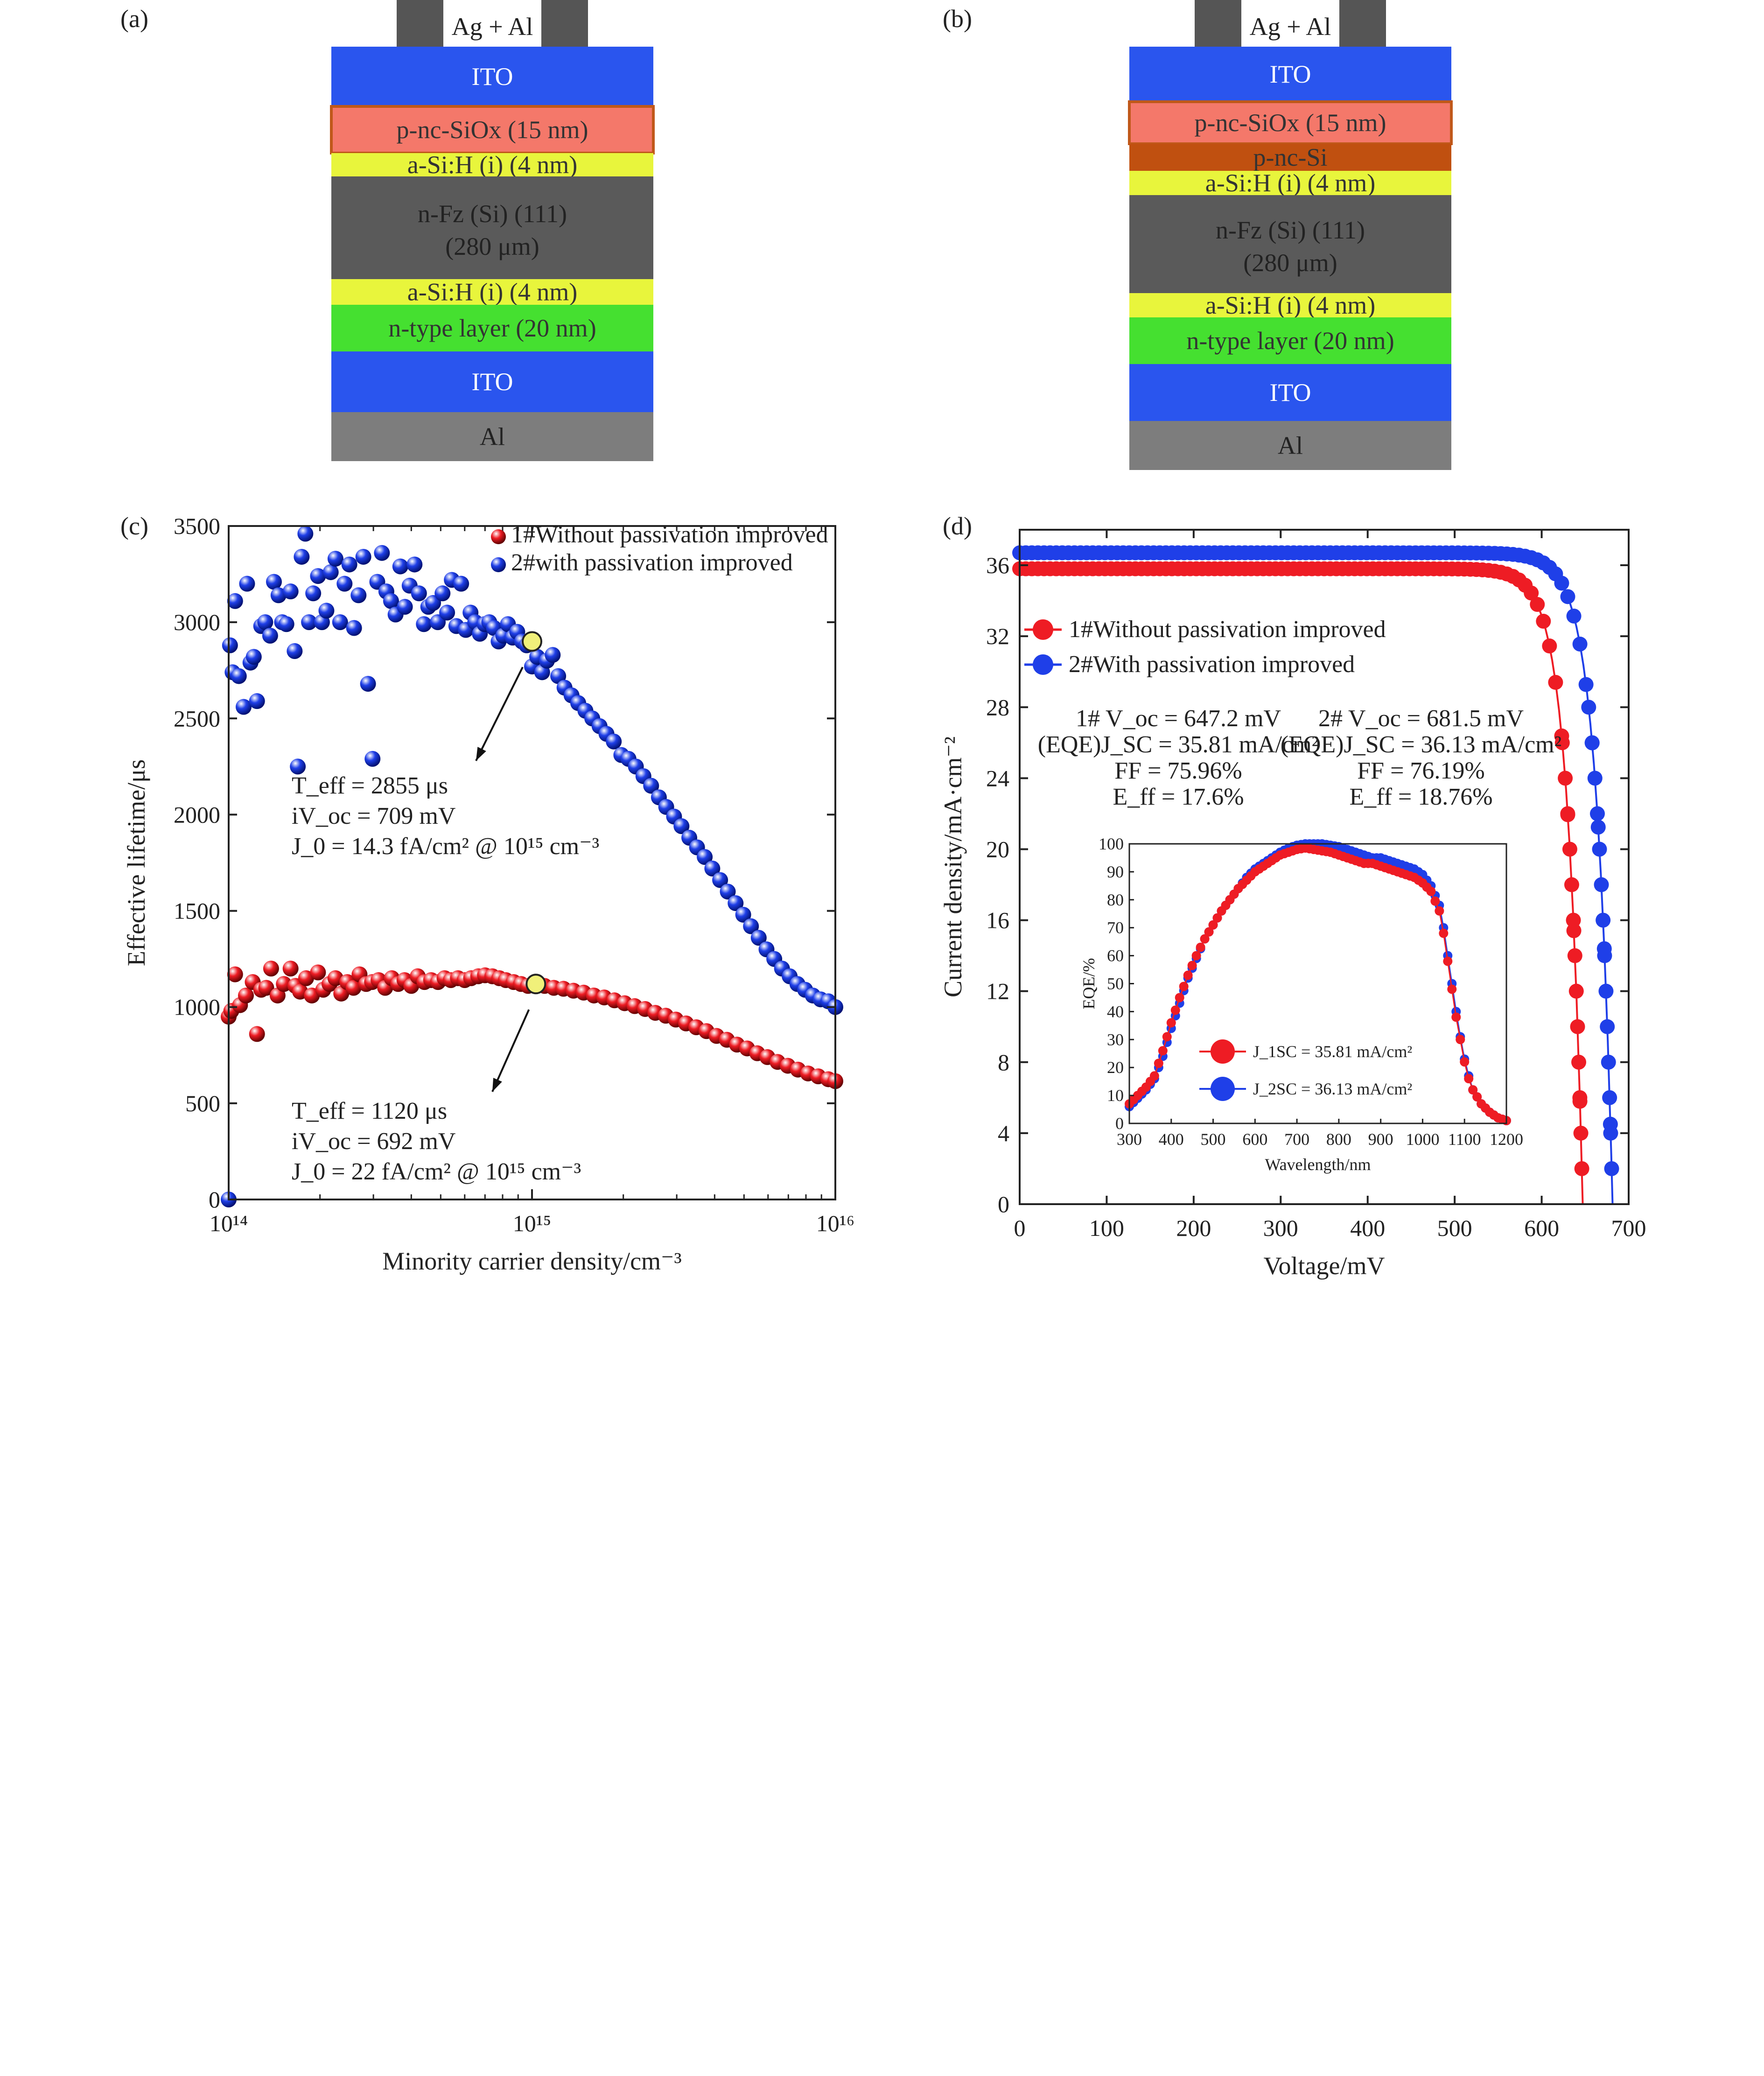  What do you see at coordinates (197, 718) in the screenshot?
I see `y-tick-label: 2500` at bounding box center [197, 718].